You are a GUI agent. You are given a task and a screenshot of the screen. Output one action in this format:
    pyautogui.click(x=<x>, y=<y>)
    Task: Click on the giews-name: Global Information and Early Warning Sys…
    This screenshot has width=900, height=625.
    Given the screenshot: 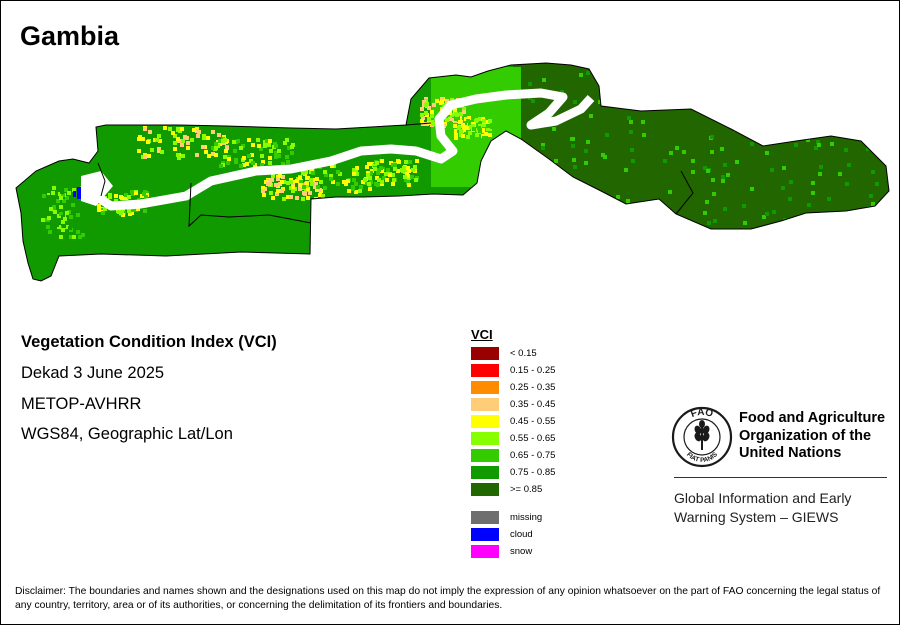 What is the action you would take?
    pyautogui.click(x=762, y=508)
    